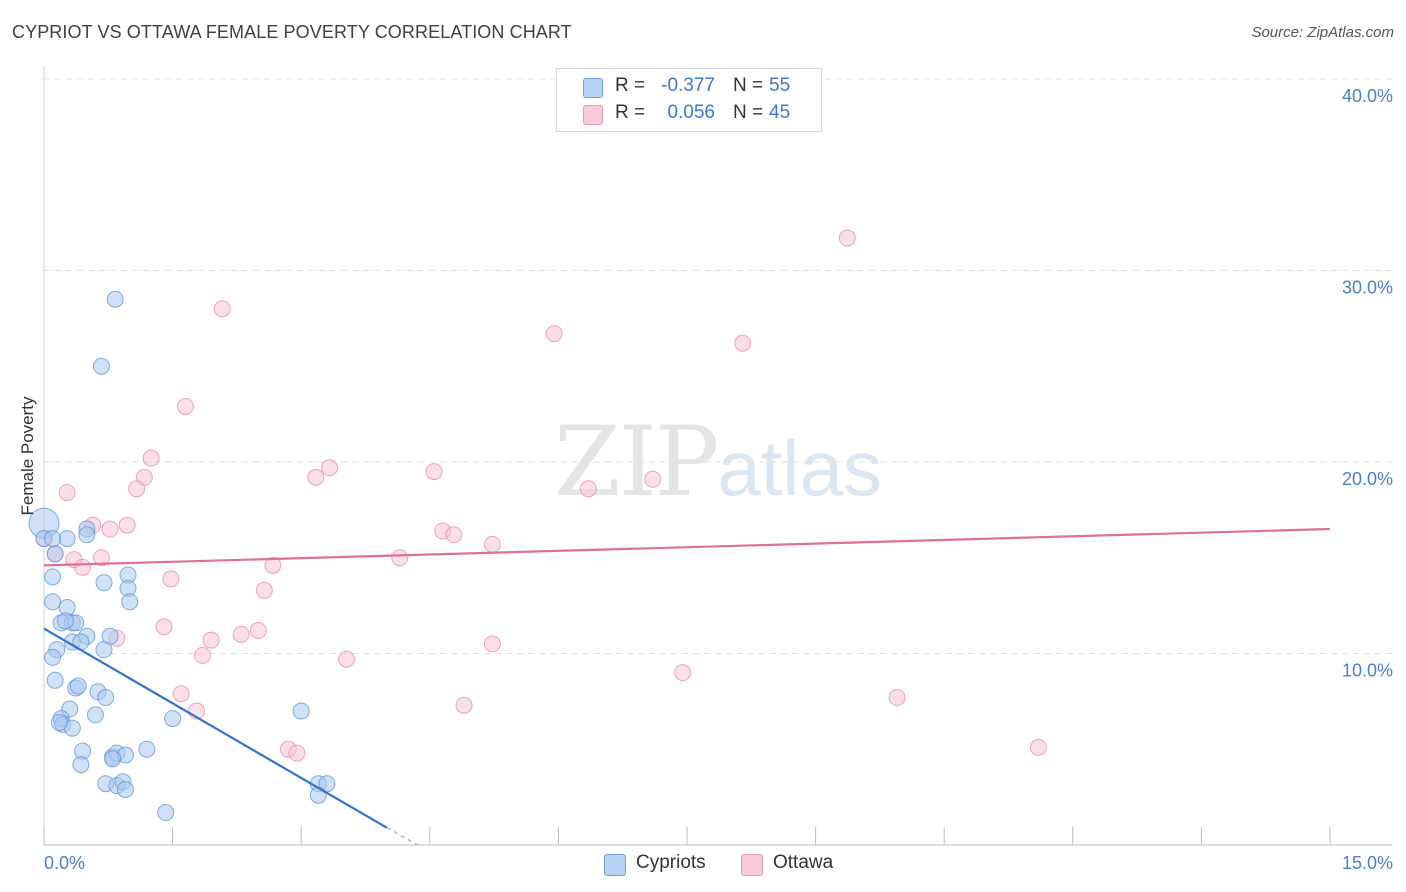 The width and height of the screenshot is (1406, 892). I want to click on ottawa-legend-swatch, so click(752, 865).